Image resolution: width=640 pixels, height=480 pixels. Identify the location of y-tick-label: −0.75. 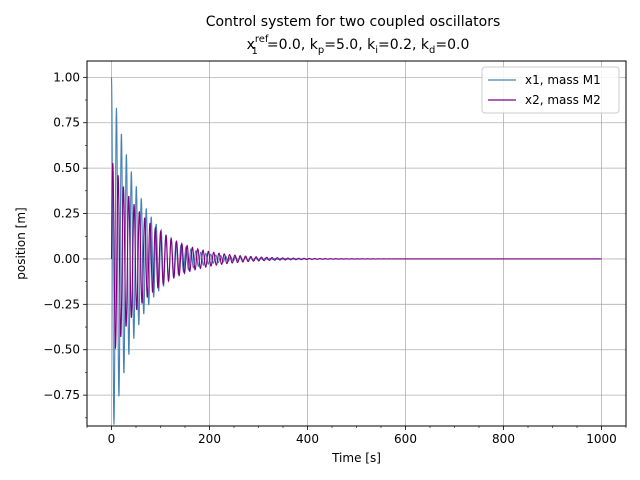
(61, 395).